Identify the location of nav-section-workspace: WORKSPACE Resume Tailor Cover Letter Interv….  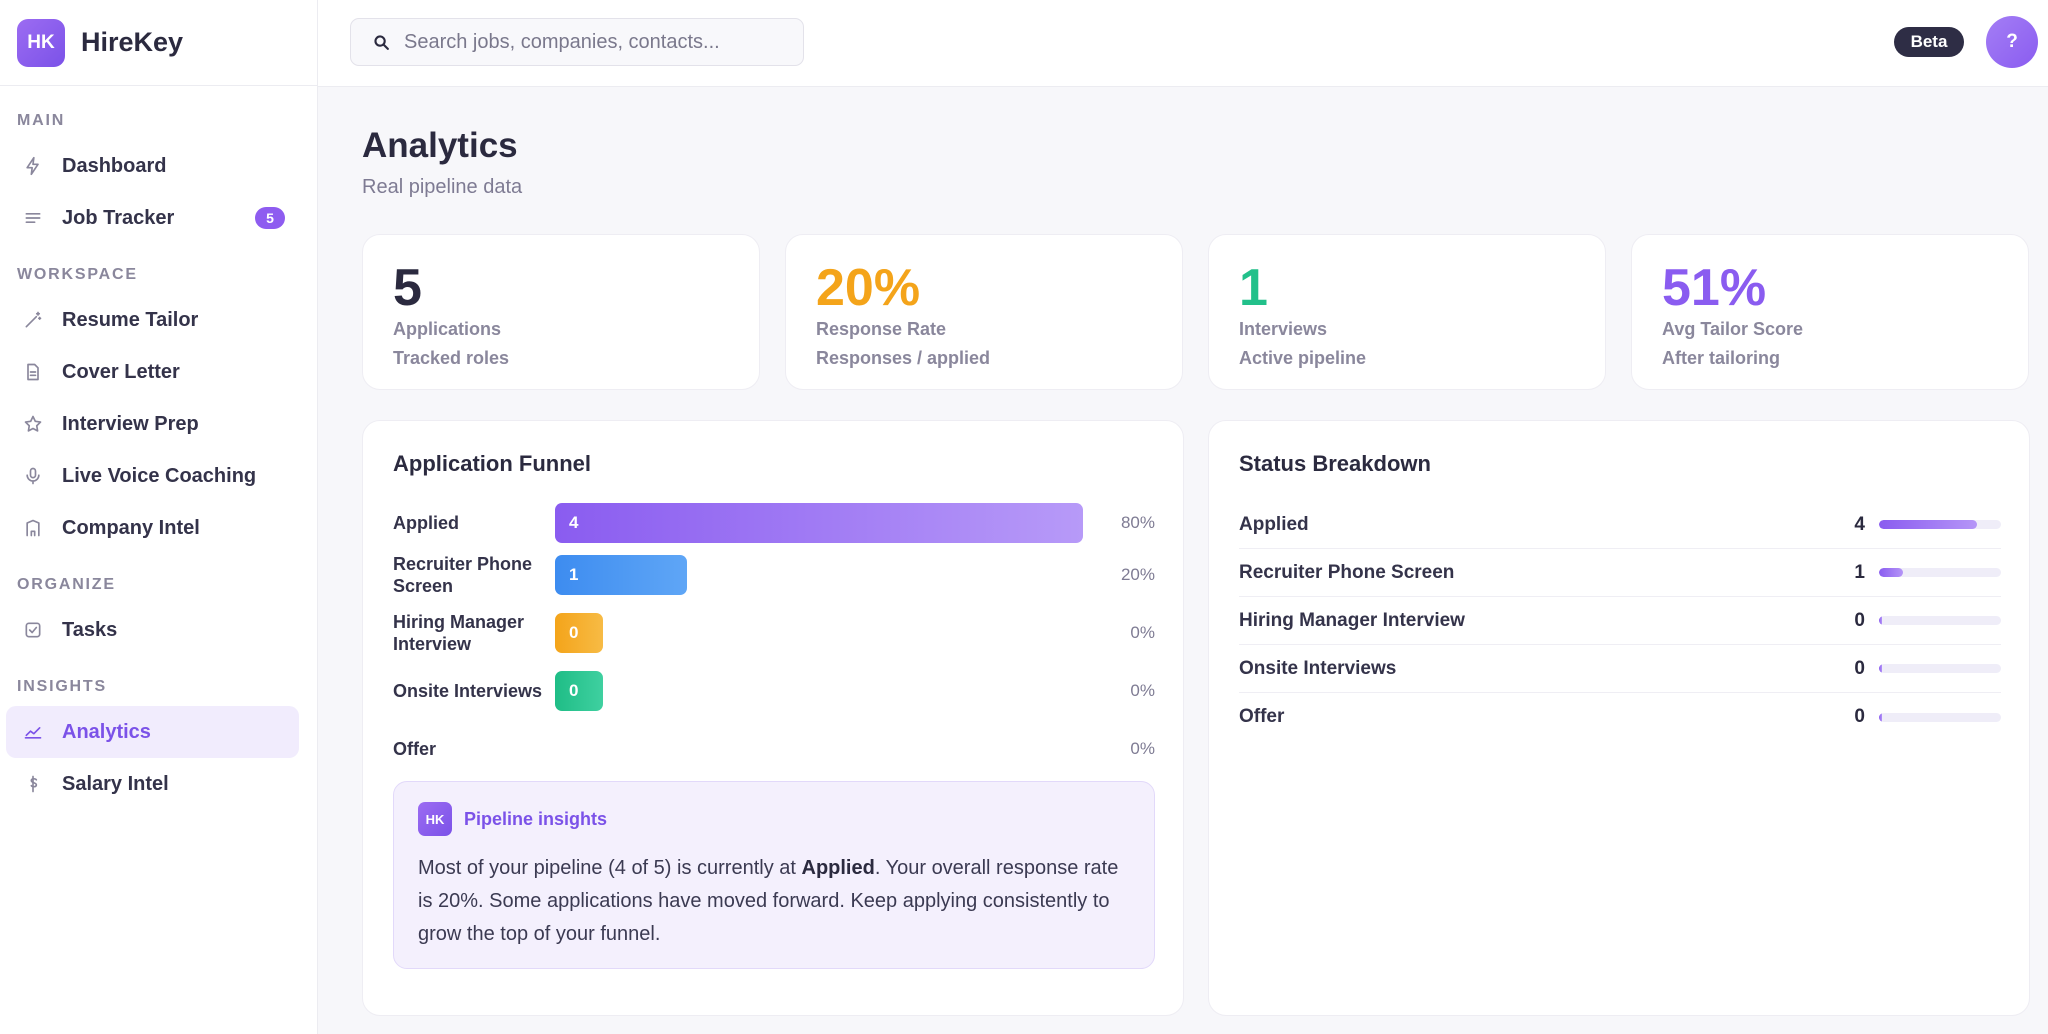
(158, 408).